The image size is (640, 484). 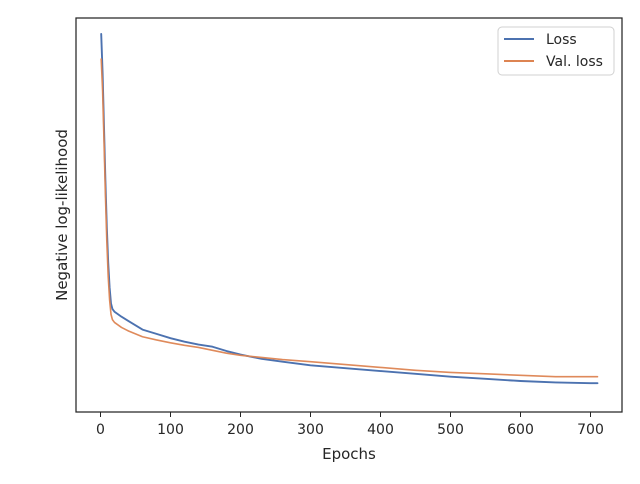 I want to click on x-axis: 0 100 200 300 400 500 600 700, so click(x=350, y=425).